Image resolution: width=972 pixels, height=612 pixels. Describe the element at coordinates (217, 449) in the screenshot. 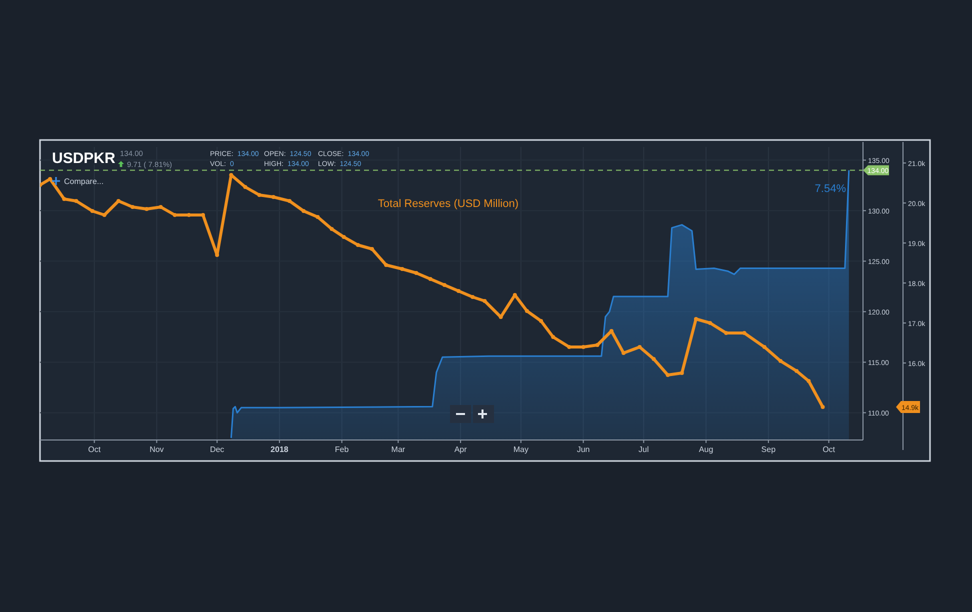

I see `x-tick-label: Dec` at that location.